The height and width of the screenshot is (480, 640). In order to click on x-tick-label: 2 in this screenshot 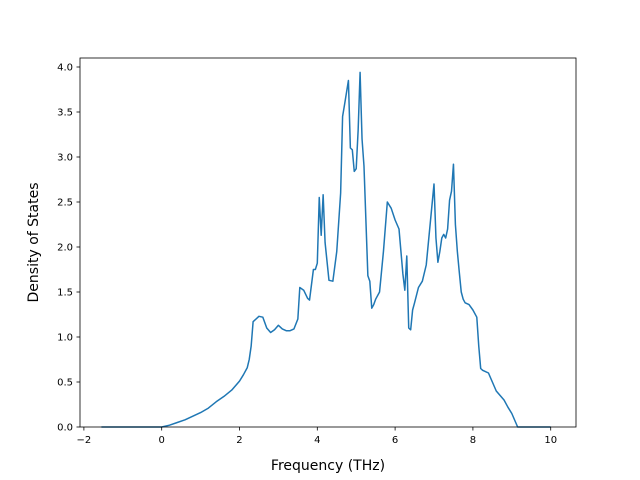, I will do `click(239, 440)`.